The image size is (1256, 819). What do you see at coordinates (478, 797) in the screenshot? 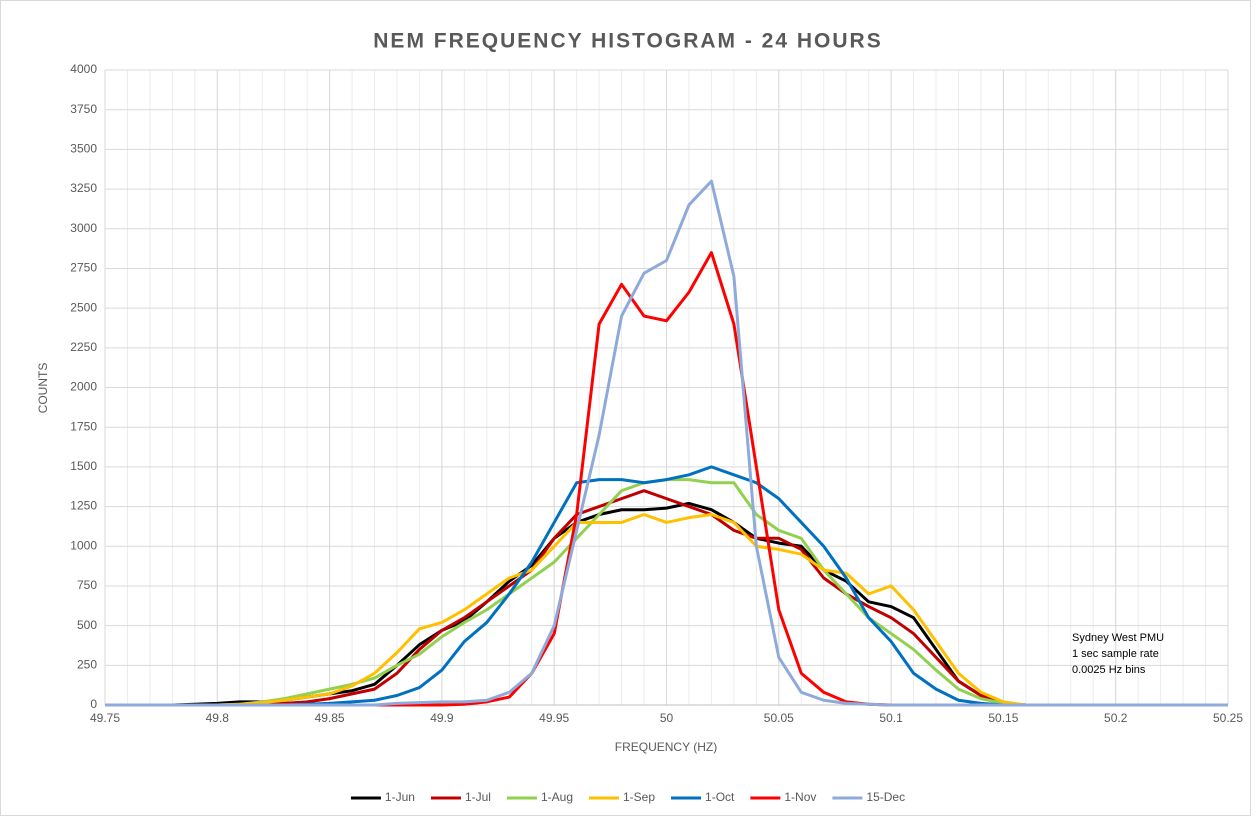
I see `legend-label: 1-Jul` at bounding box center [478, 797].